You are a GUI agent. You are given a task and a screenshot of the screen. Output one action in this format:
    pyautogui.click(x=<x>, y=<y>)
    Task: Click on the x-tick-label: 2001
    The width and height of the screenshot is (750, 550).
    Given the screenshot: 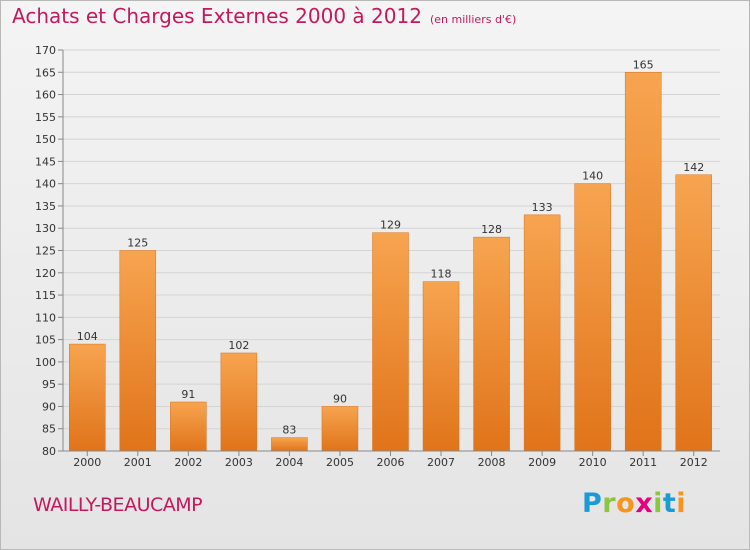 What is the action you would take?
    pyautogui.click(x=138, y=462)
    